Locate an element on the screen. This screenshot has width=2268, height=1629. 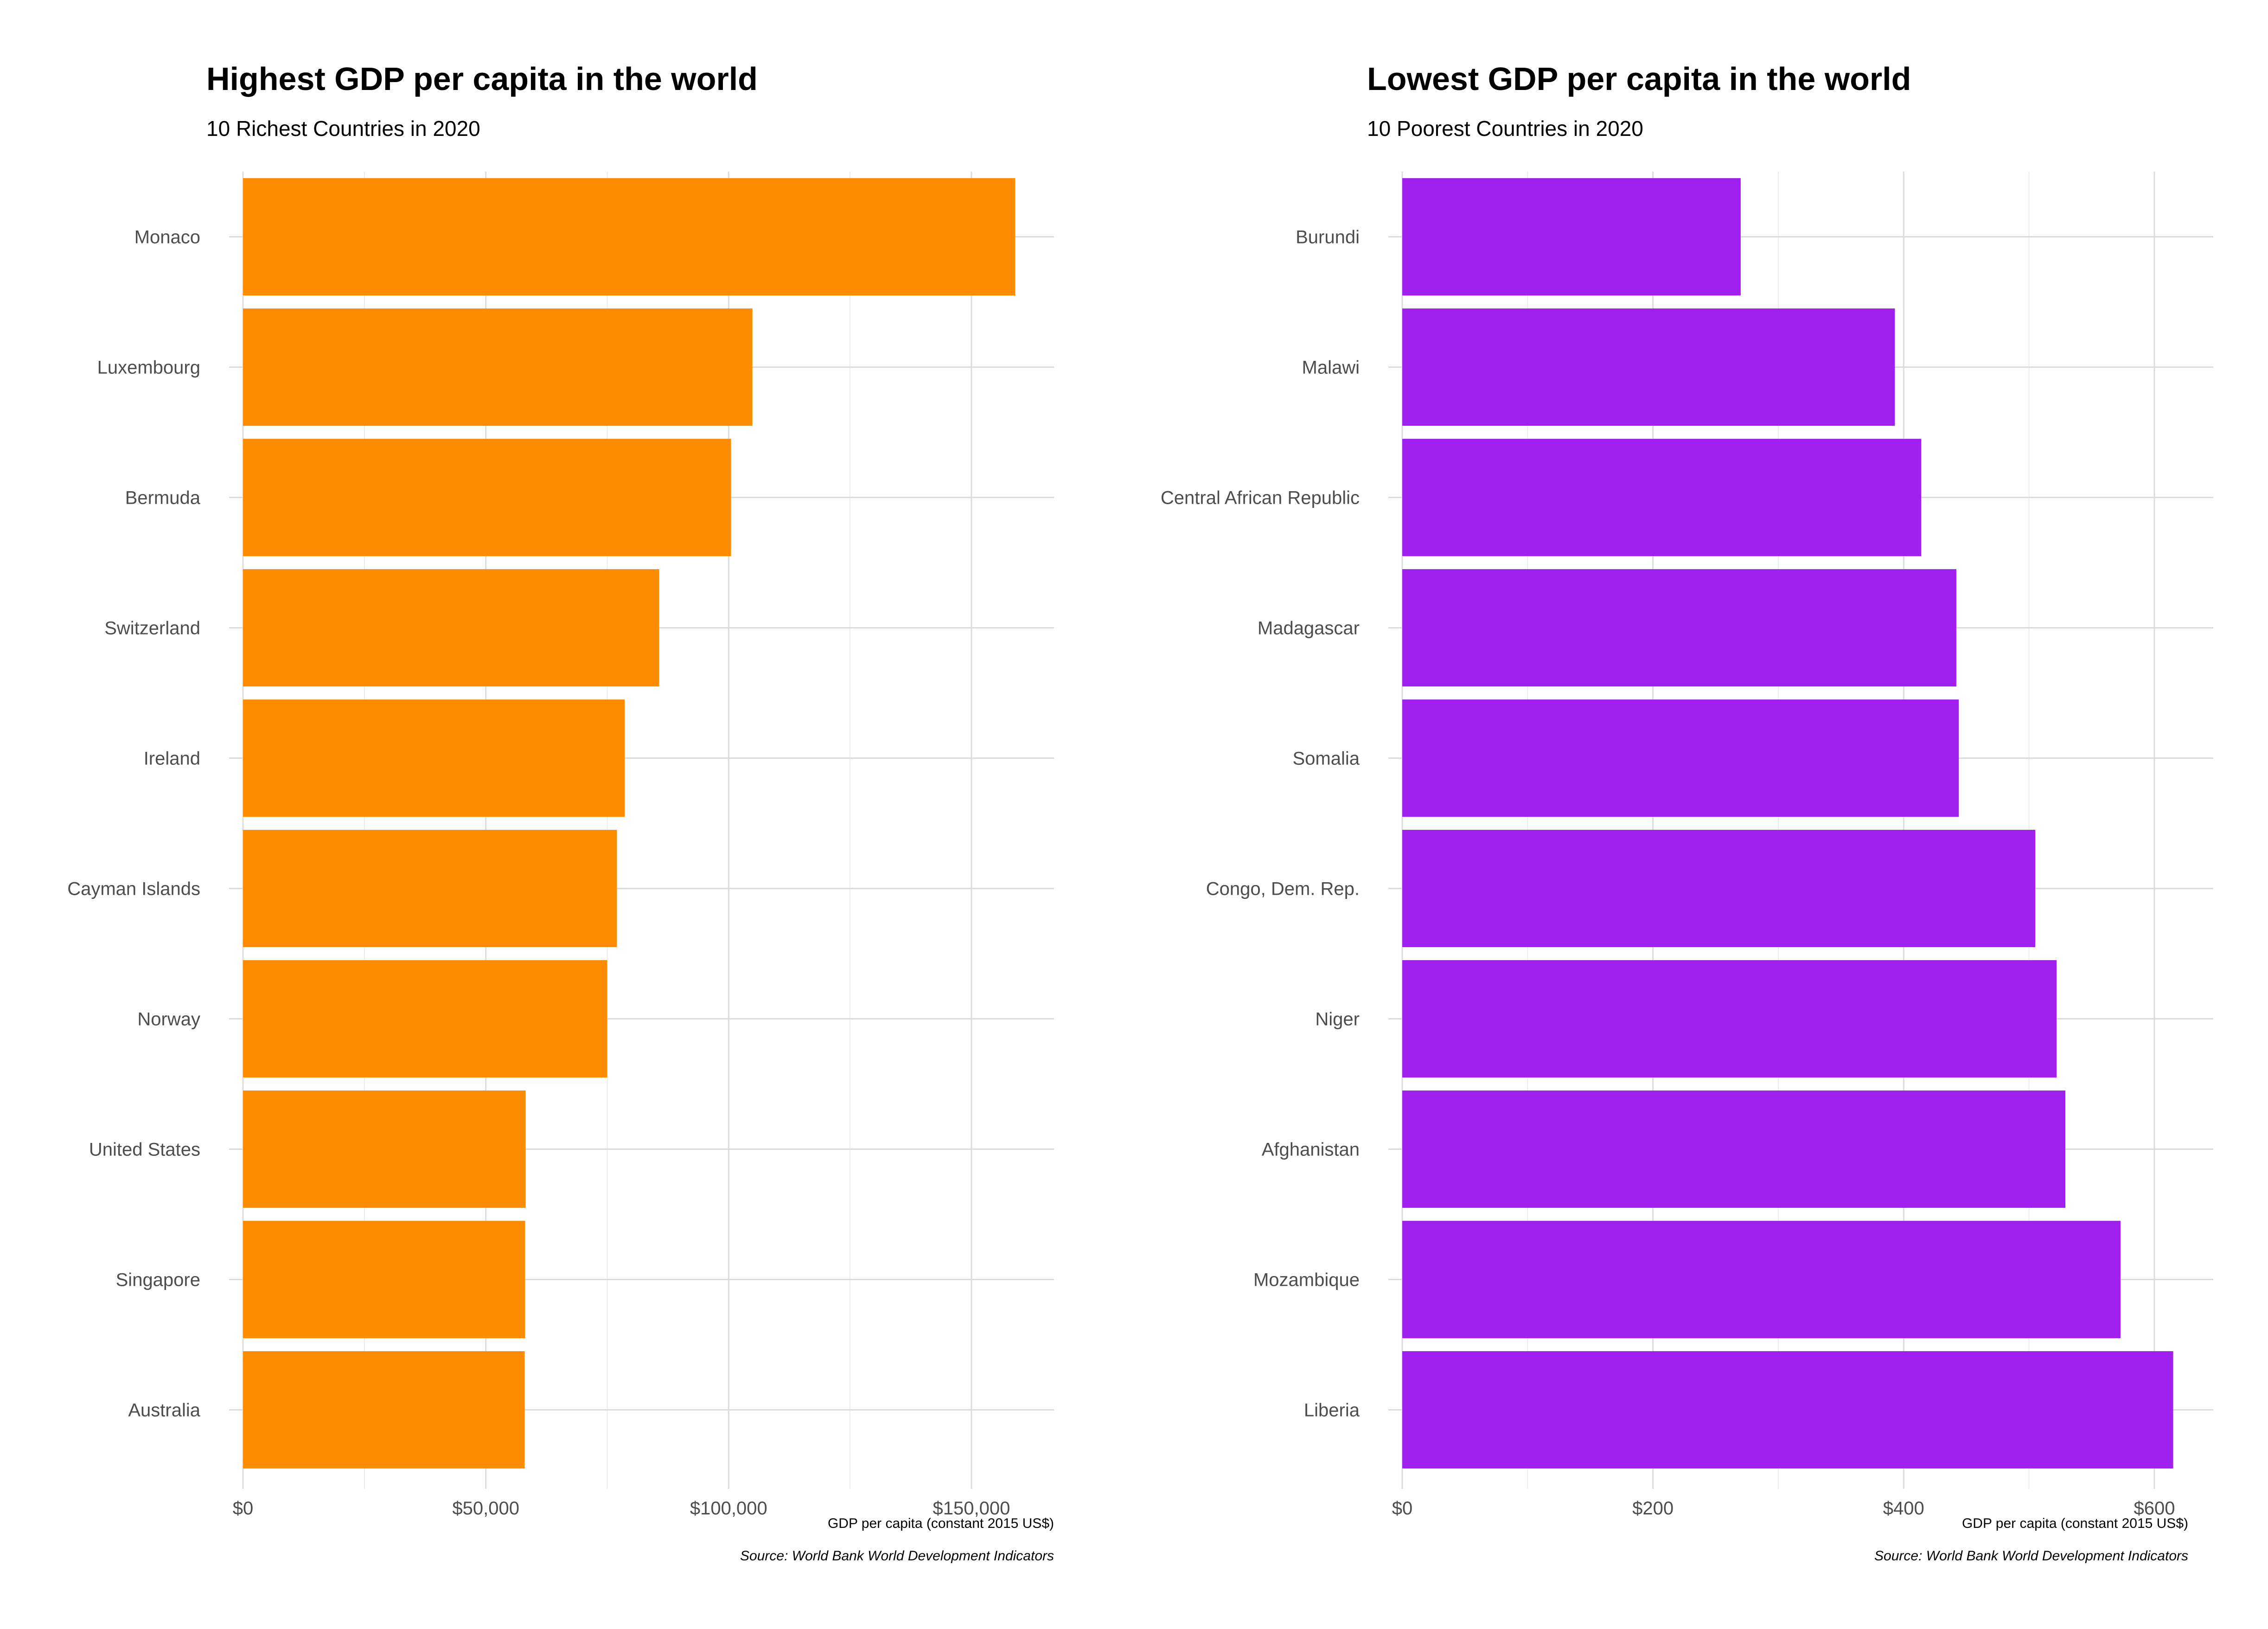
category-label: Switzerland is located at coordinates (152, 628).